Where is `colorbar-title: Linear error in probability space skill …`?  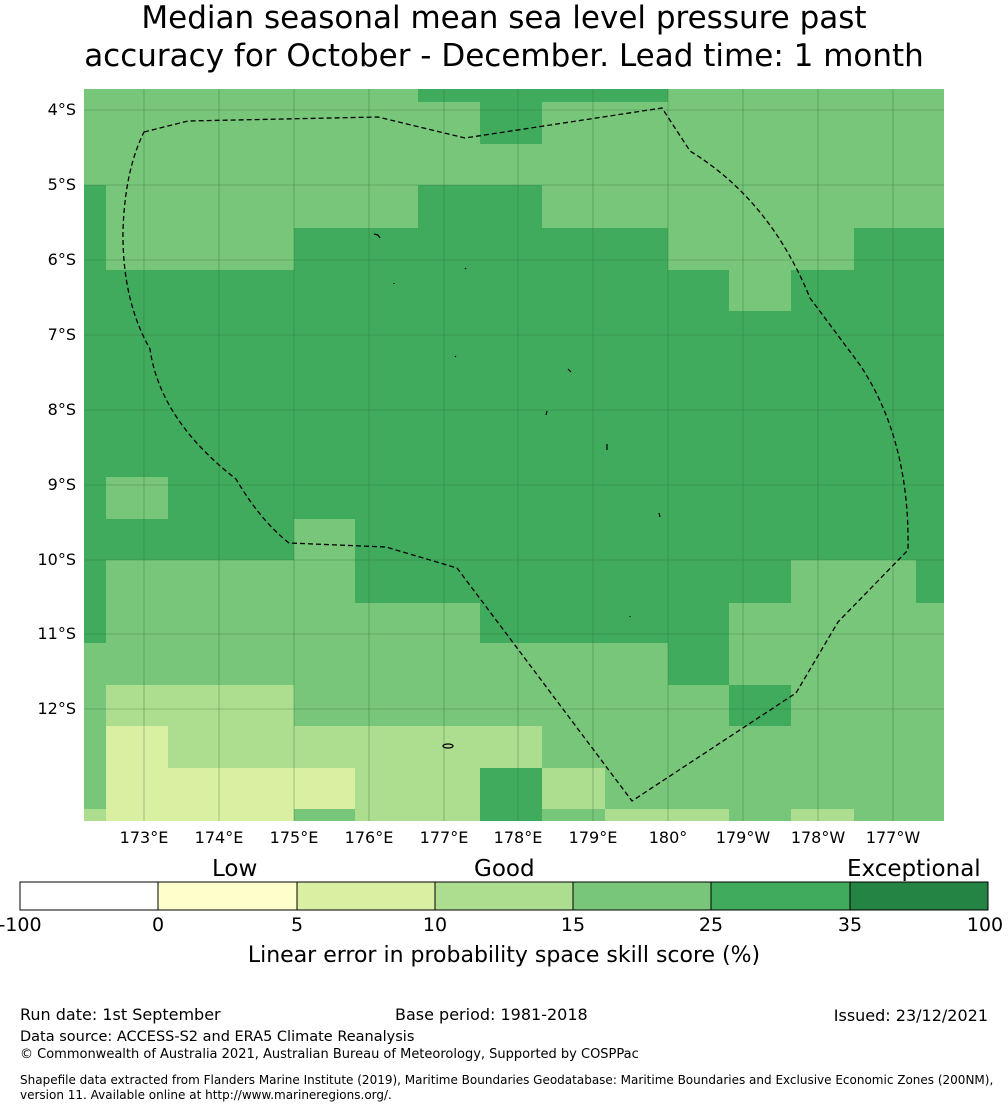 colorbar-title: Linear error in probability space skill … is located at coordinates (504, 955).